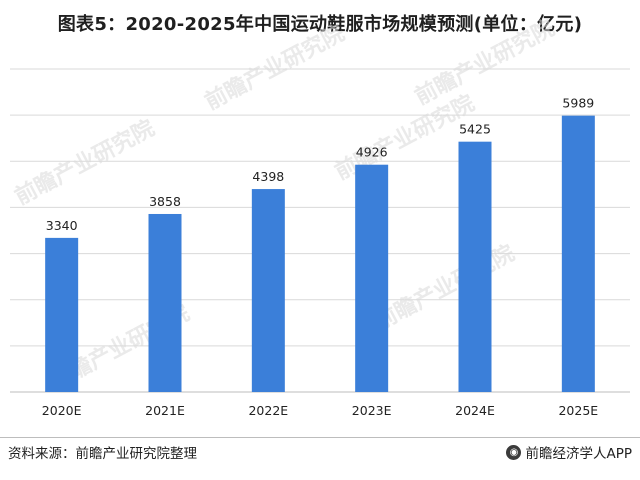 This screenshot has width=640, height=480. I want to click on value-label: 4398, so click(268, 176).